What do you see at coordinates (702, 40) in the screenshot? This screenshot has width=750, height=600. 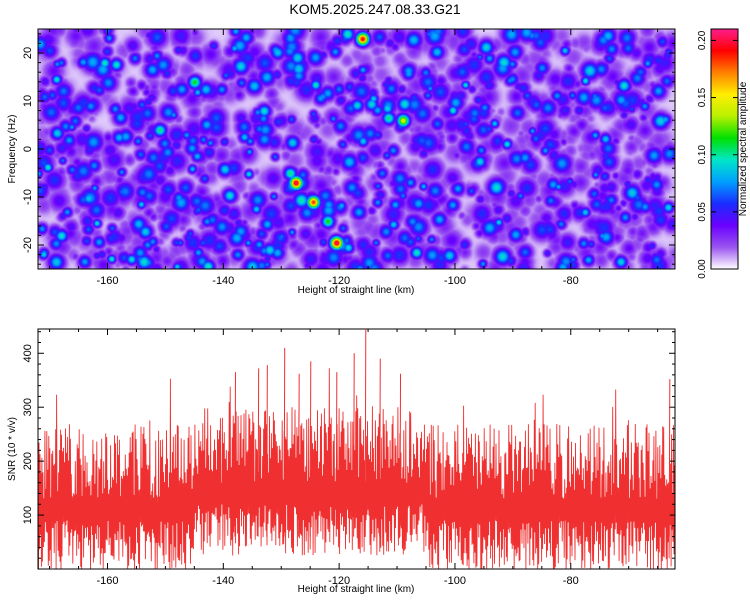 I see `colorbar-tick-label: 0.20` at bounding box center [702, 40].